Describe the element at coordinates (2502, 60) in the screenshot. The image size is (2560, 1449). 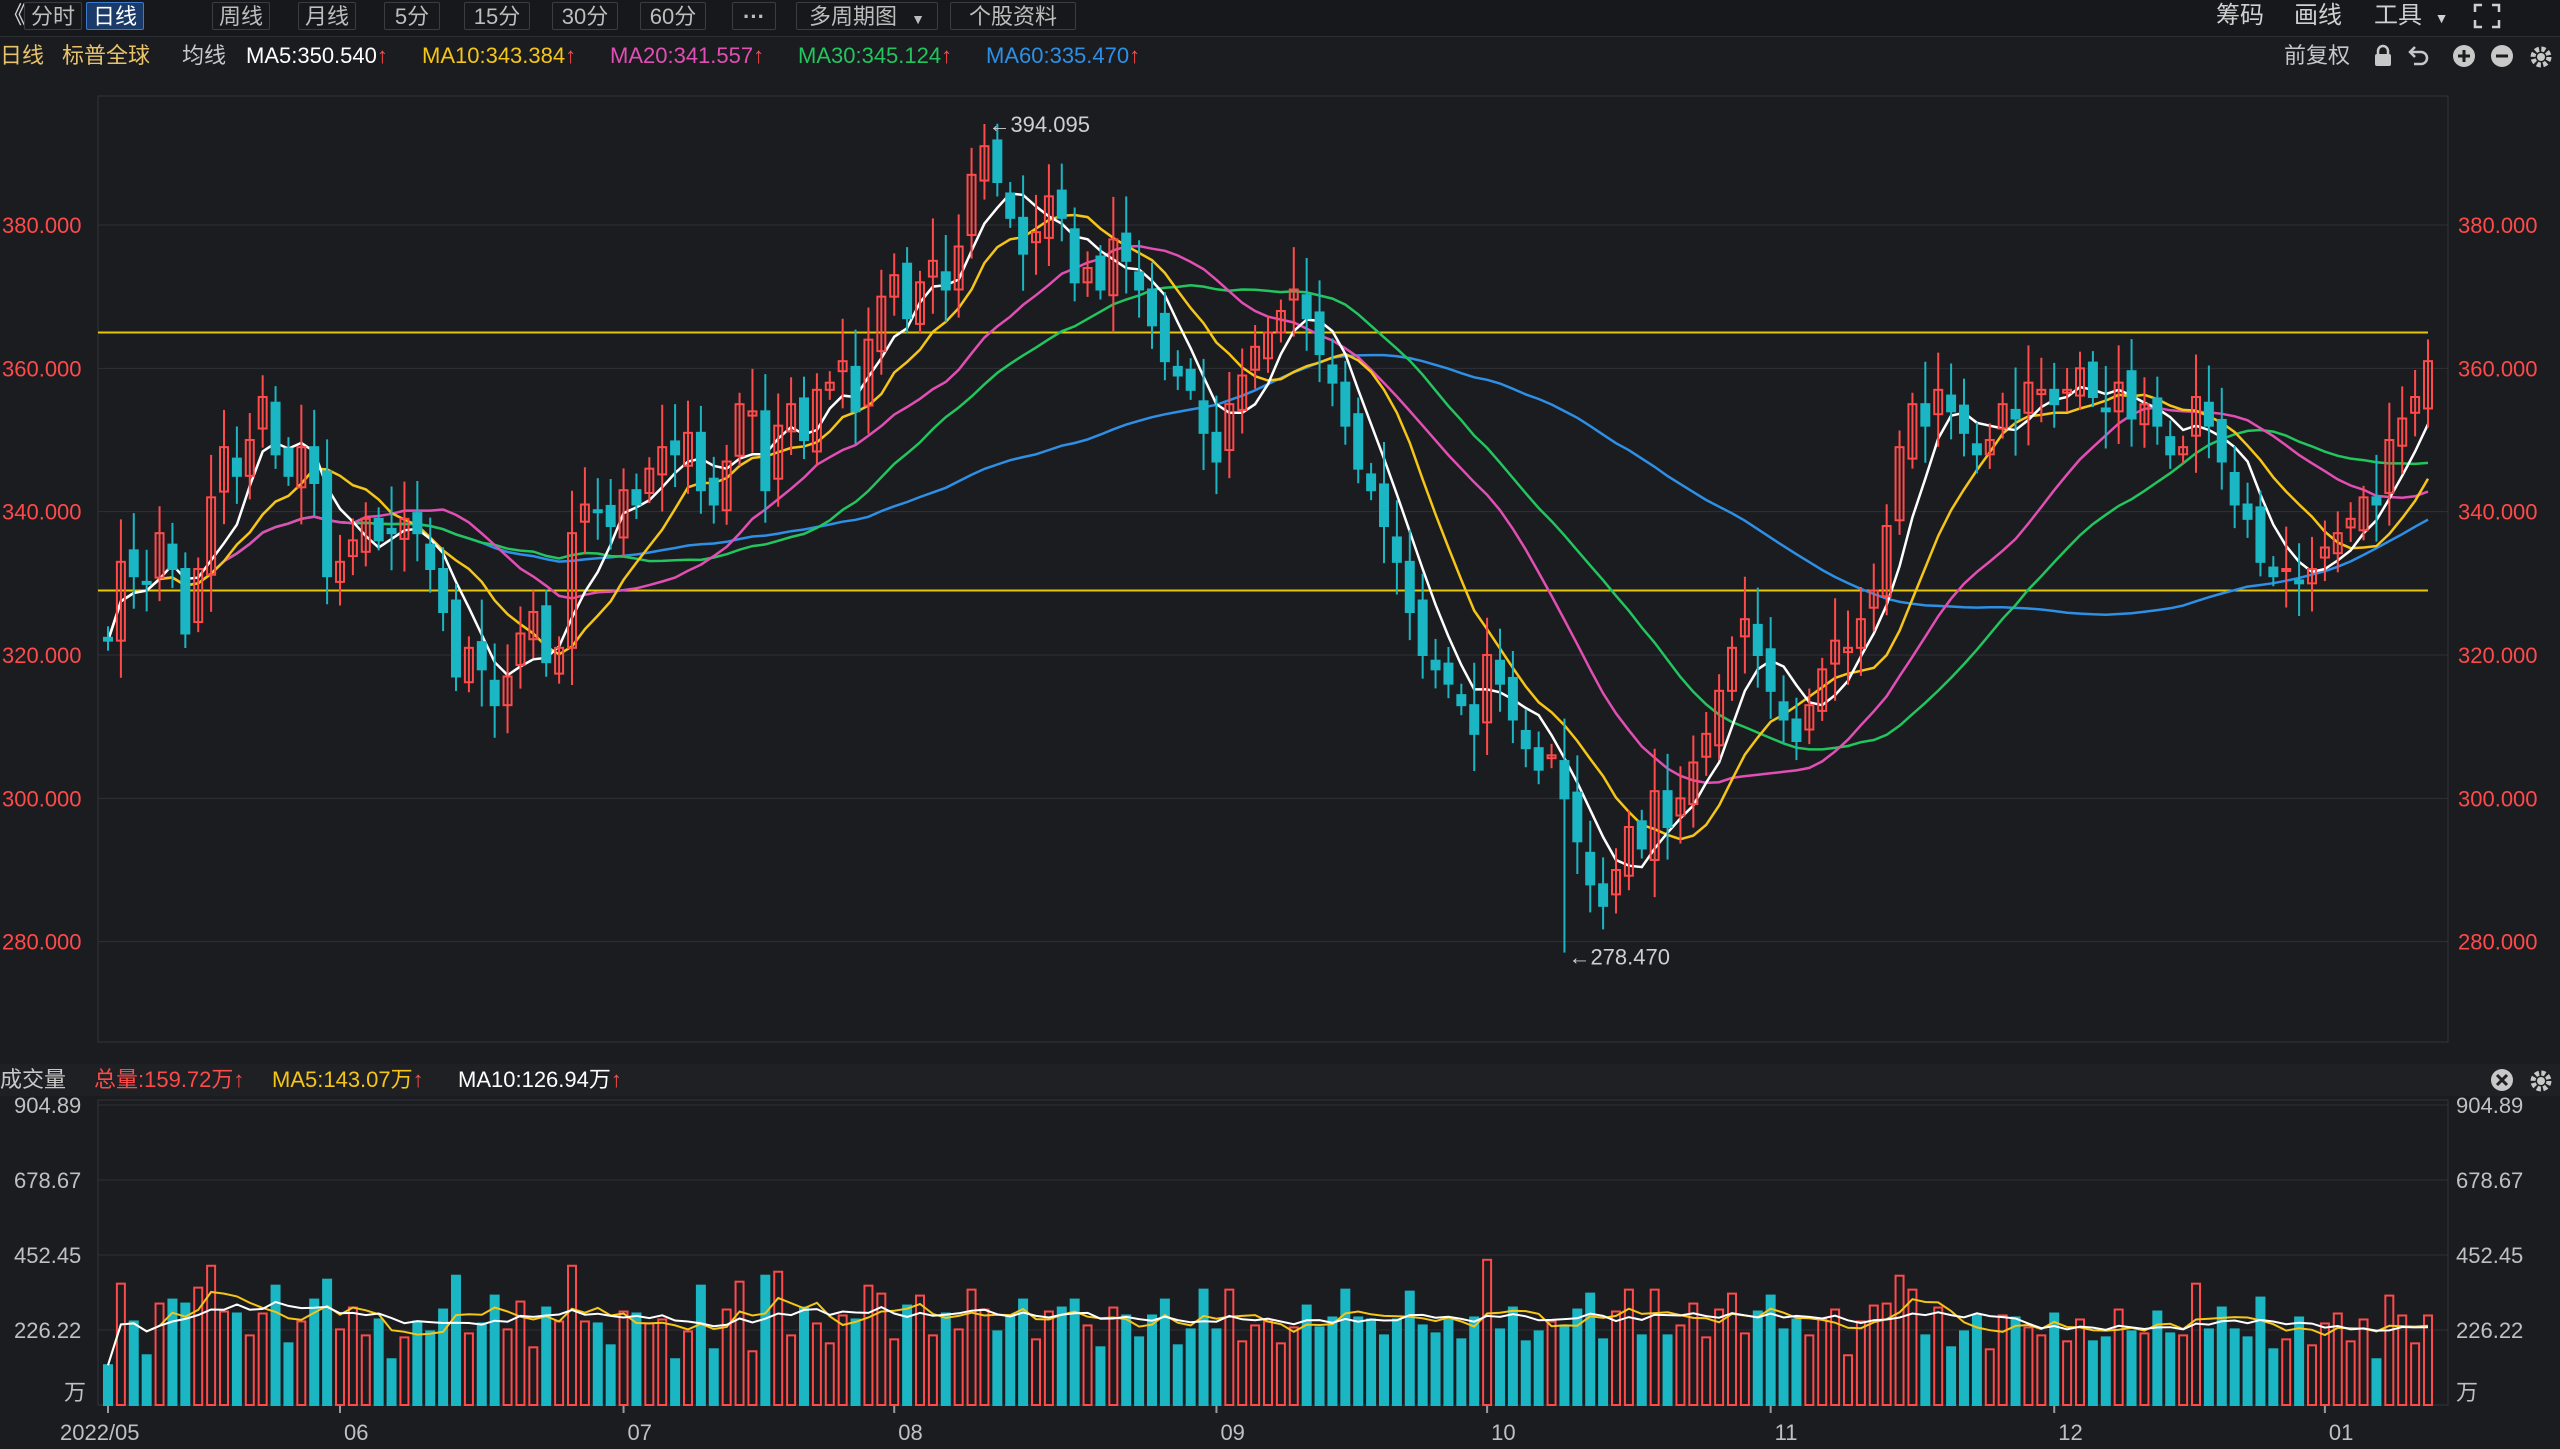
I see `zoom-out-icon` at that location.